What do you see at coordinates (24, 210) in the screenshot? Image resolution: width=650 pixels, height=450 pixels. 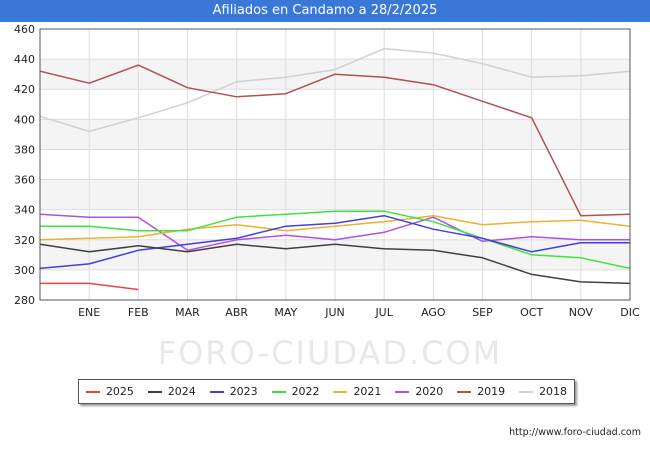 I see `y-tick-label: 340` at bounding box center [24, 210].